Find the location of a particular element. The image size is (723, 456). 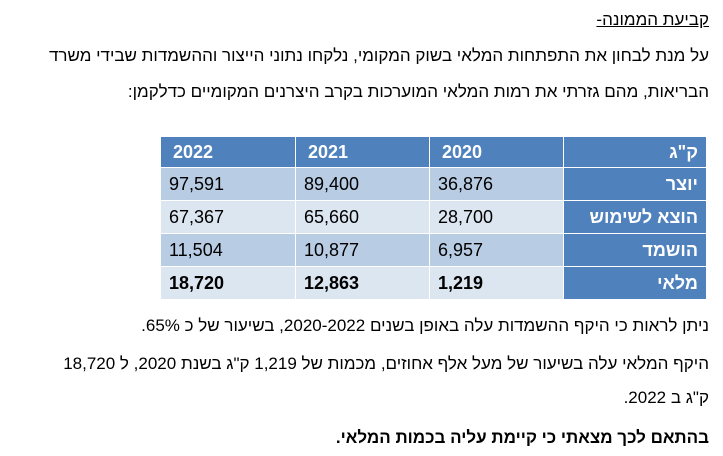

table-cell: 1,219 is located at coordinates (496, 283).